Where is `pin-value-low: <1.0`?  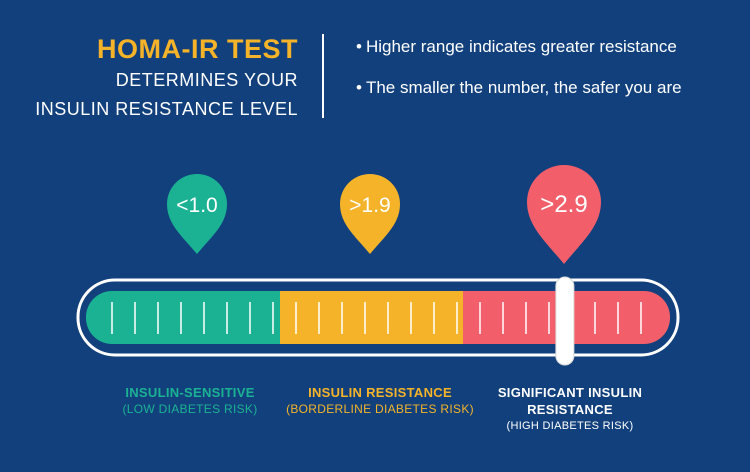 pin-value-low: <1.0 is located at coordinates (196, 205).